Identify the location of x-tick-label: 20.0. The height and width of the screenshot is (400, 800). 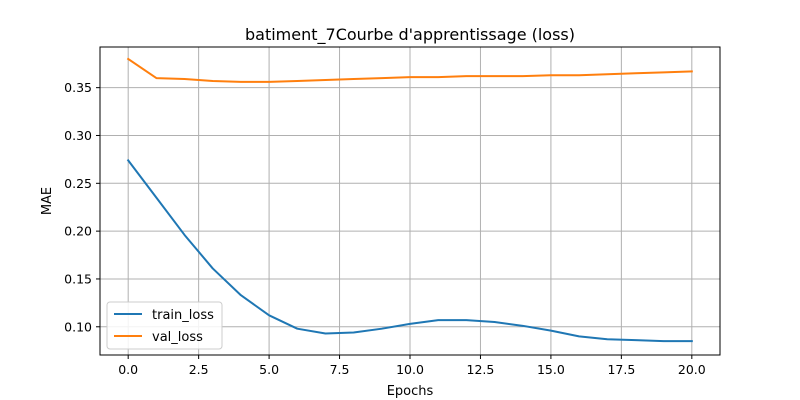
(692, 369).